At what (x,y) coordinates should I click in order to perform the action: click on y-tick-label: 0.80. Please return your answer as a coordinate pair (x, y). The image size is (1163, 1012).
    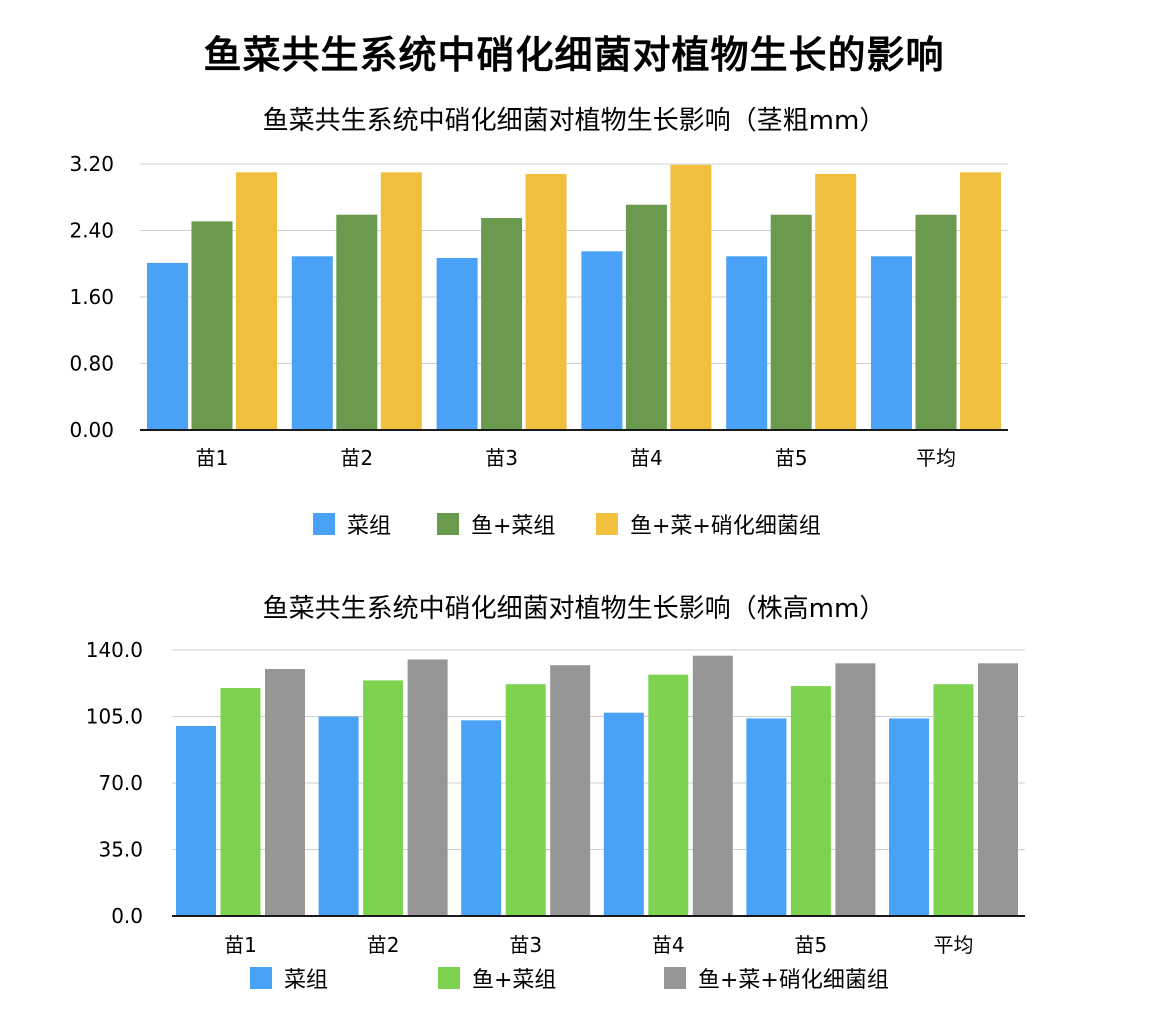
    Looking at the image, I should click on (91, 364).